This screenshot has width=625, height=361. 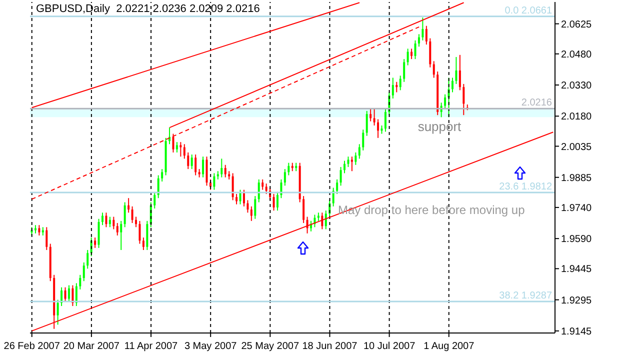 What do you see at coordinates (270, 346) in the screenshot?
I see `x-tick-label: 25 May 2007` at bounding box center [270, 346].